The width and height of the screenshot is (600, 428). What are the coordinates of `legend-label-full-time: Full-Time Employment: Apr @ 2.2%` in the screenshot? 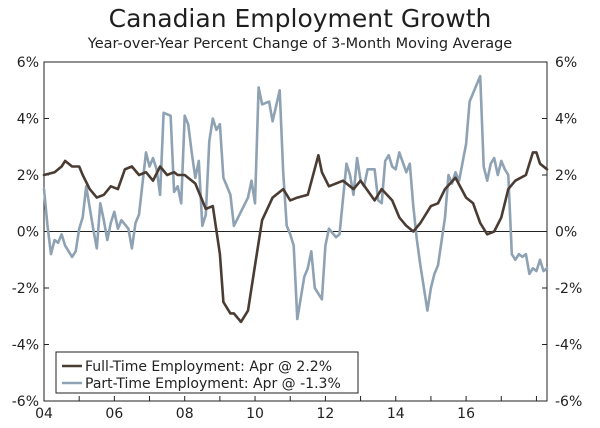 It's located at (208, 367).